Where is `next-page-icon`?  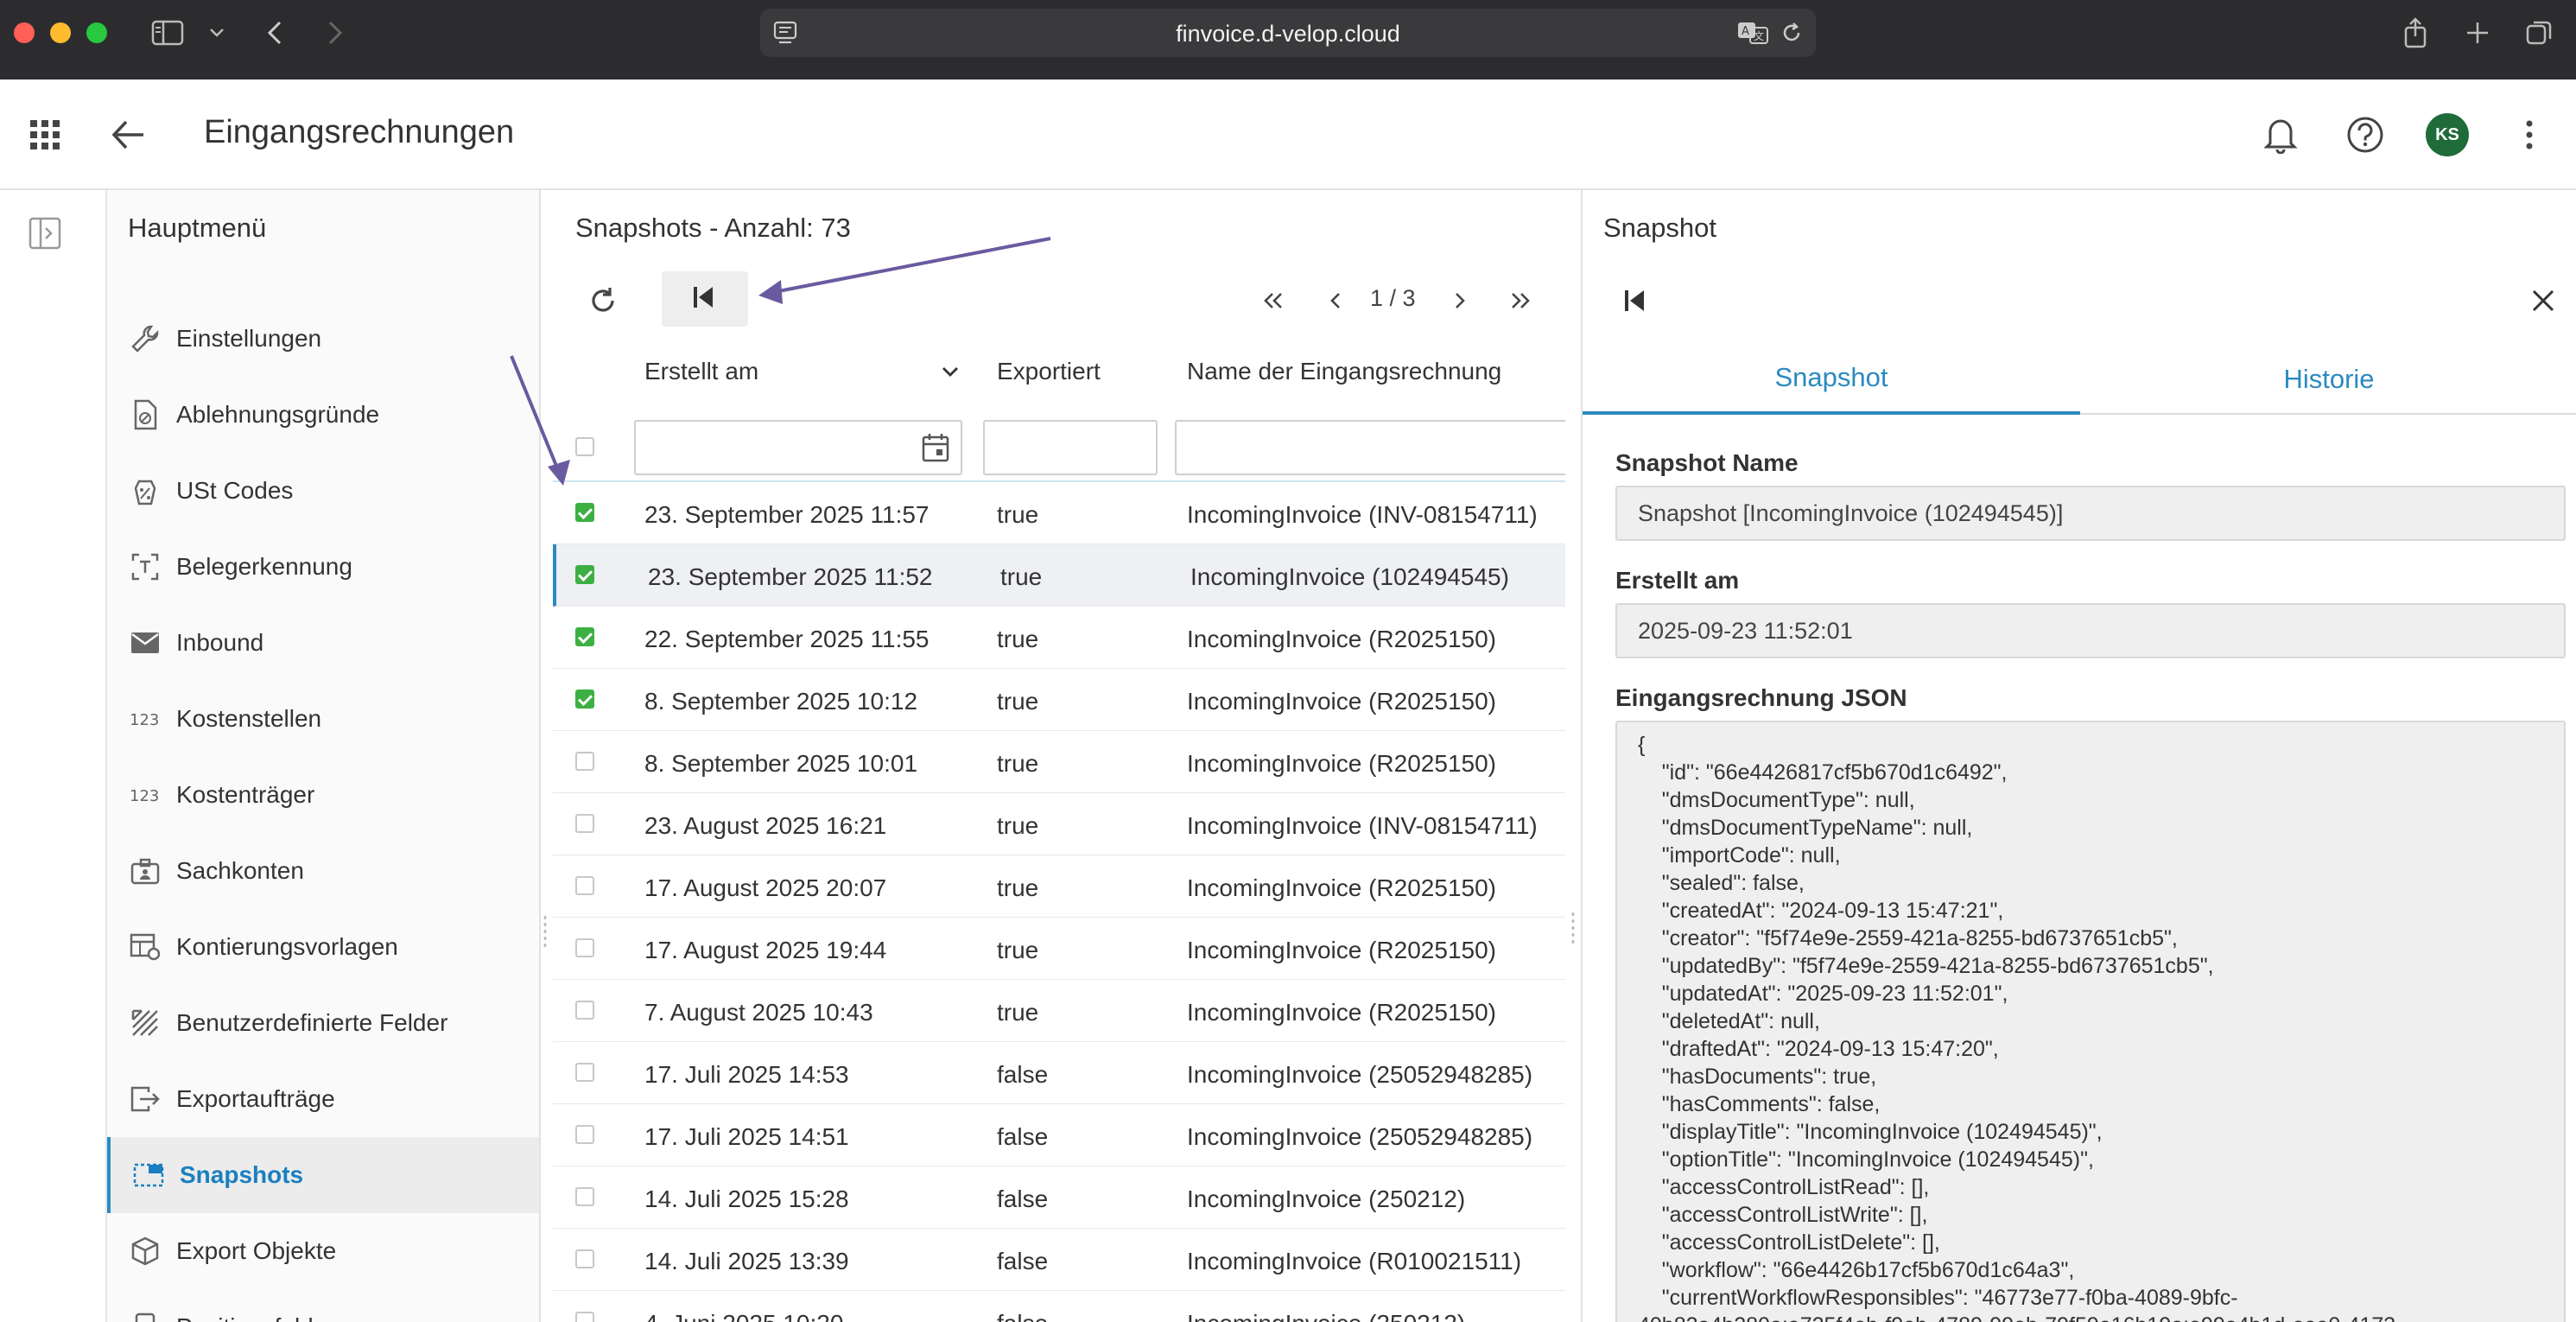 next-page-icon is located at coordinates (1460, 301).